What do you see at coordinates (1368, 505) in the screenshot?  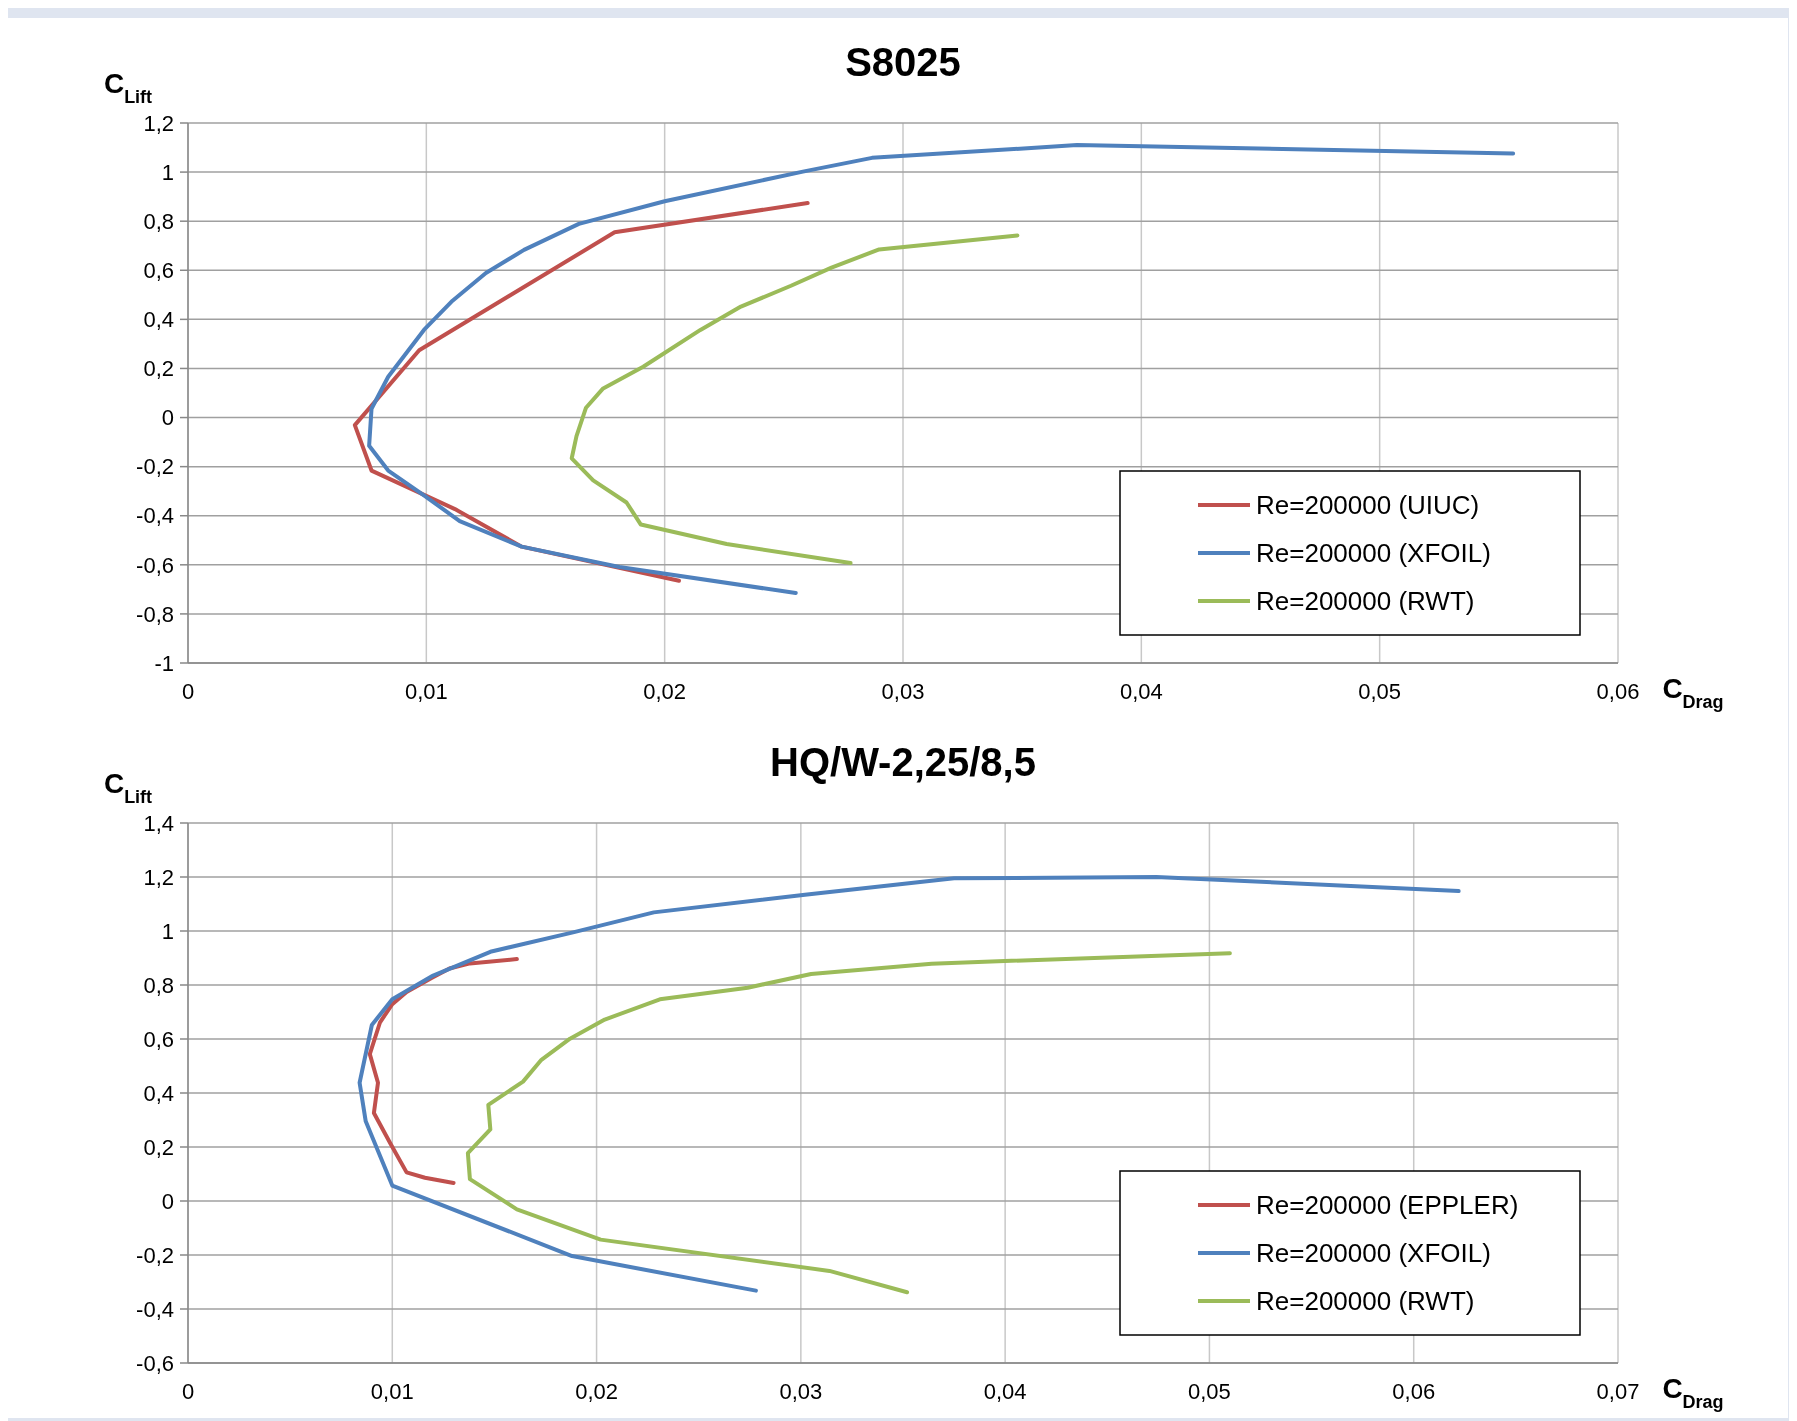 I see `legend-label: Re=200000 (UIUC)` at bounding box center [1368, 505].